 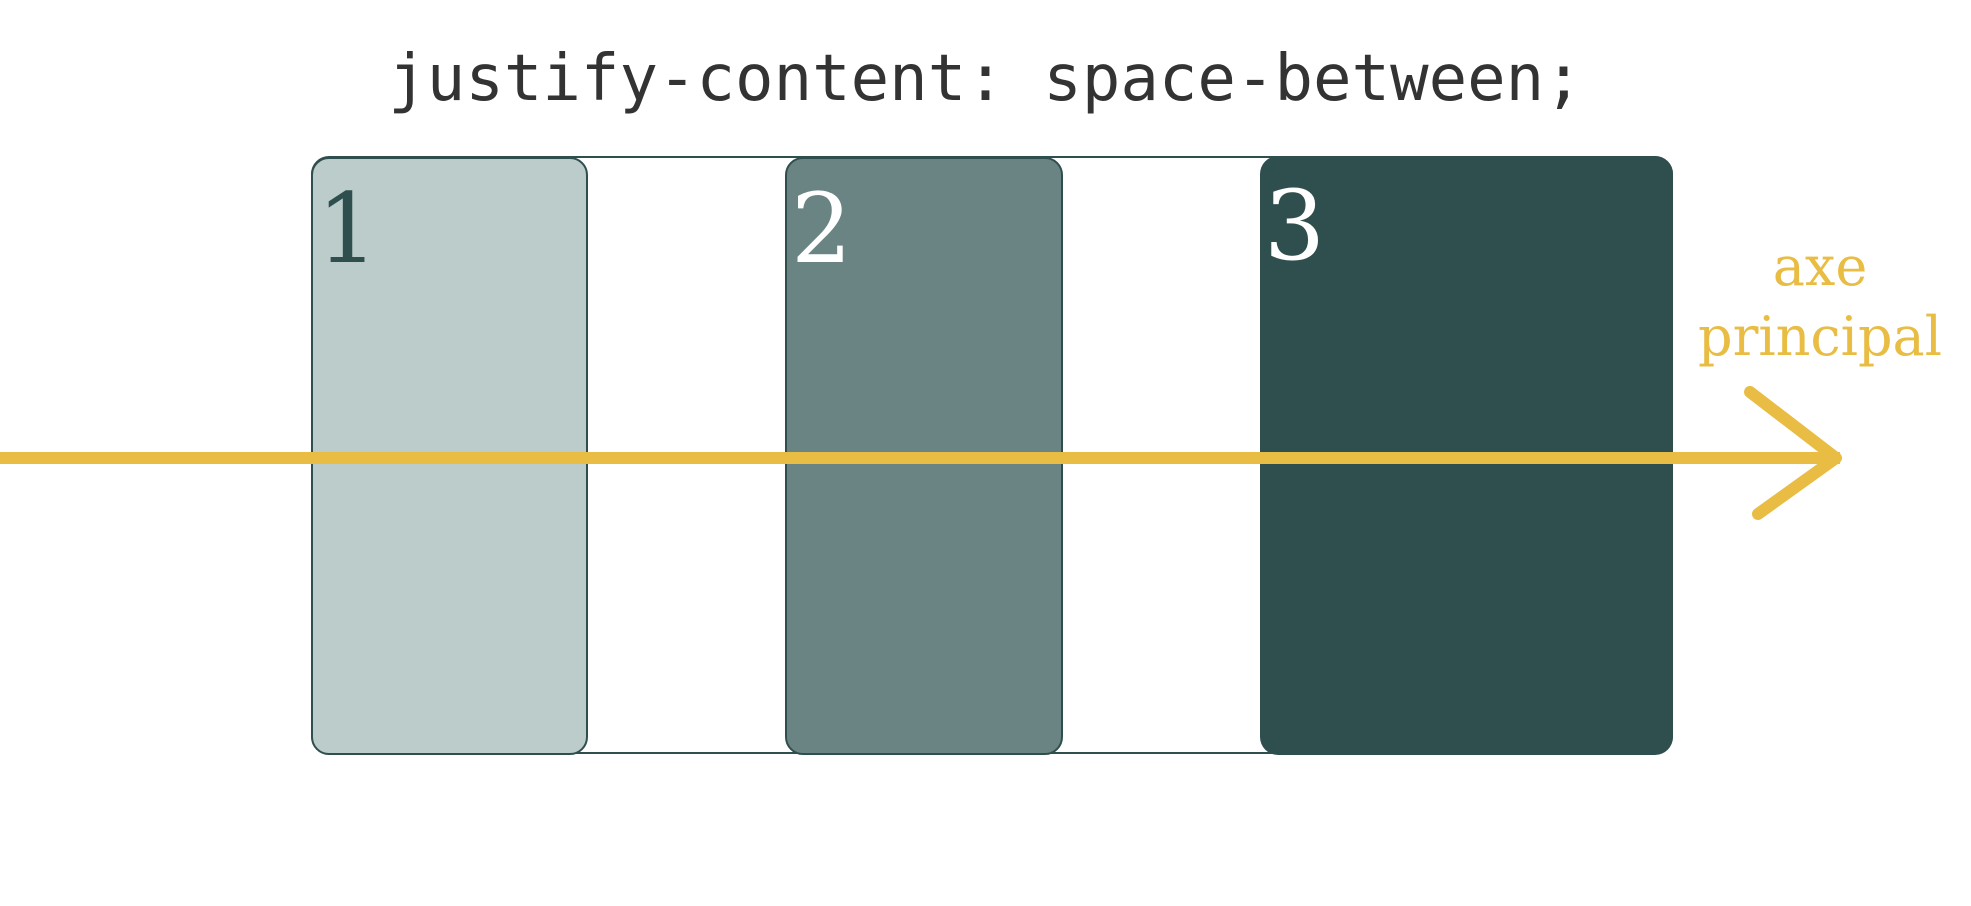 What do you see at coordinates (1820, 336) in the screenshot?
I see `main-axis-label-line2: principal` at bounding box center [1820, 336].